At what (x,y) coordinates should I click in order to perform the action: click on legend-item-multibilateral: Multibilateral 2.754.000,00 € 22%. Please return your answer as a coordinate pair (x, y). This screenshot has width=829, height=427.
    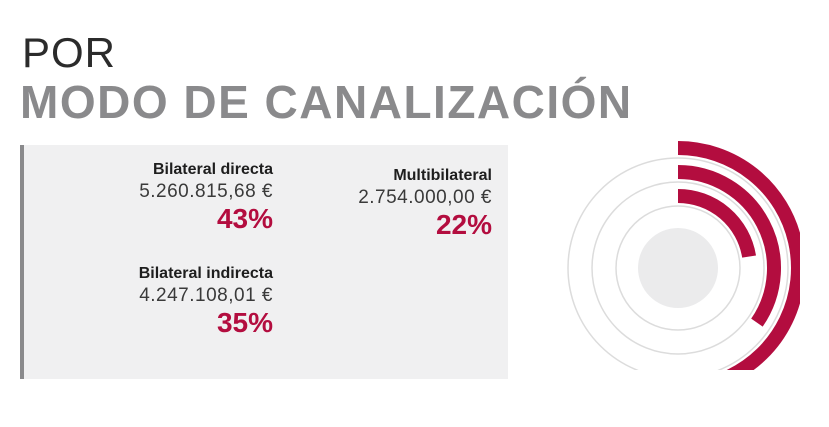
    Looking at the image, I should click on (425, 203).